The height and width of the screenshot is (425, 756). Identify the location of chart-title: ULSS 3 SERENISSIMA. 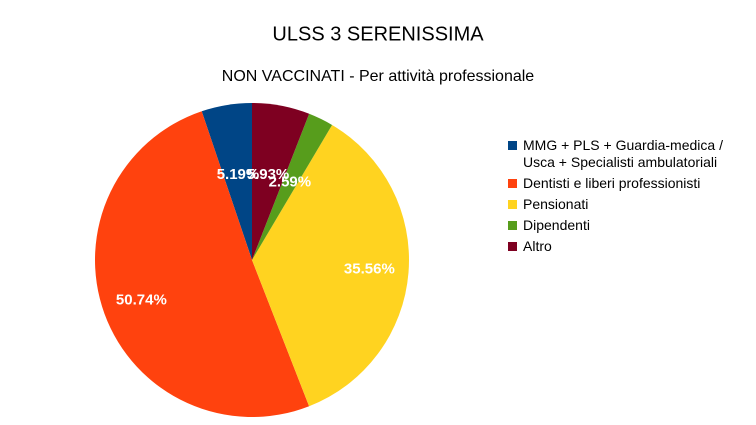
(378, 34).